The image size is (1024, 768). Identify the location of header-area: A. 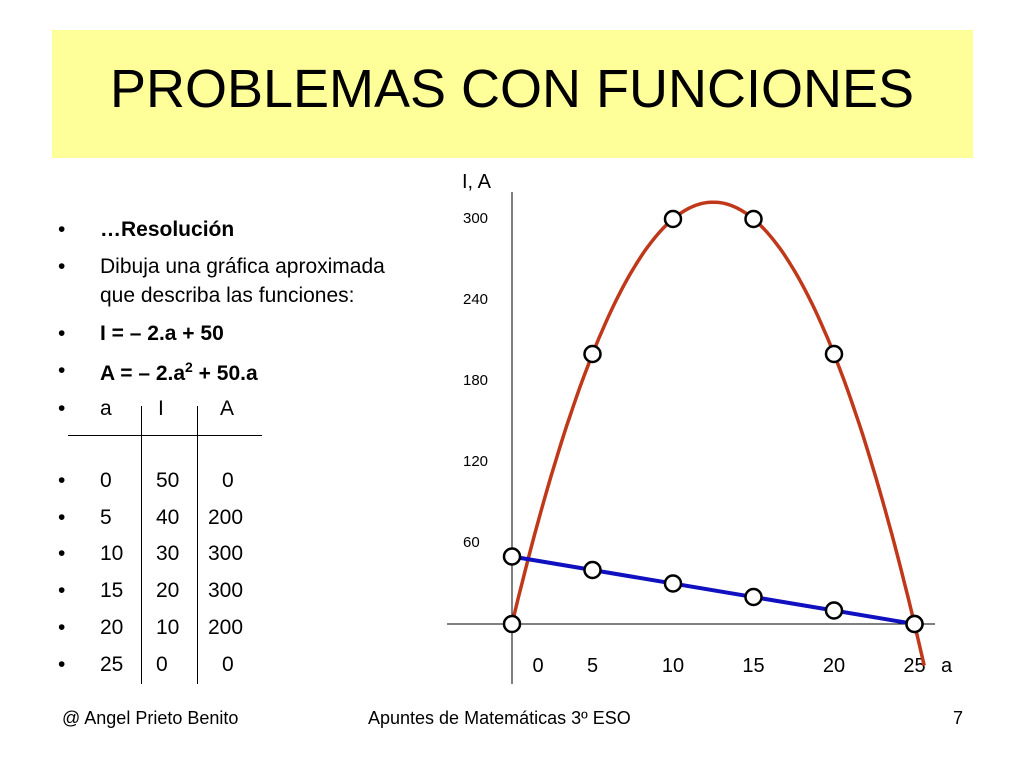
(227, 408).